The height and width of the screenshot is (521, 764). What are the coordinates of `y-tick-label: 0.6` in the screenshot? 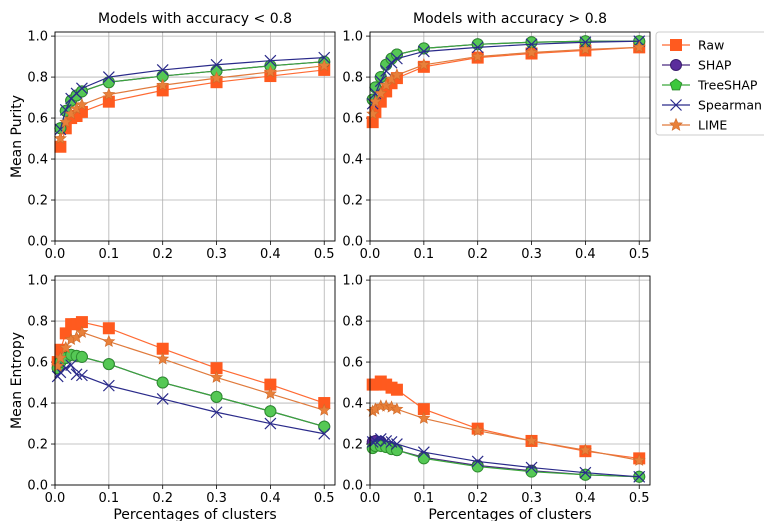 It's located at (37, 363).